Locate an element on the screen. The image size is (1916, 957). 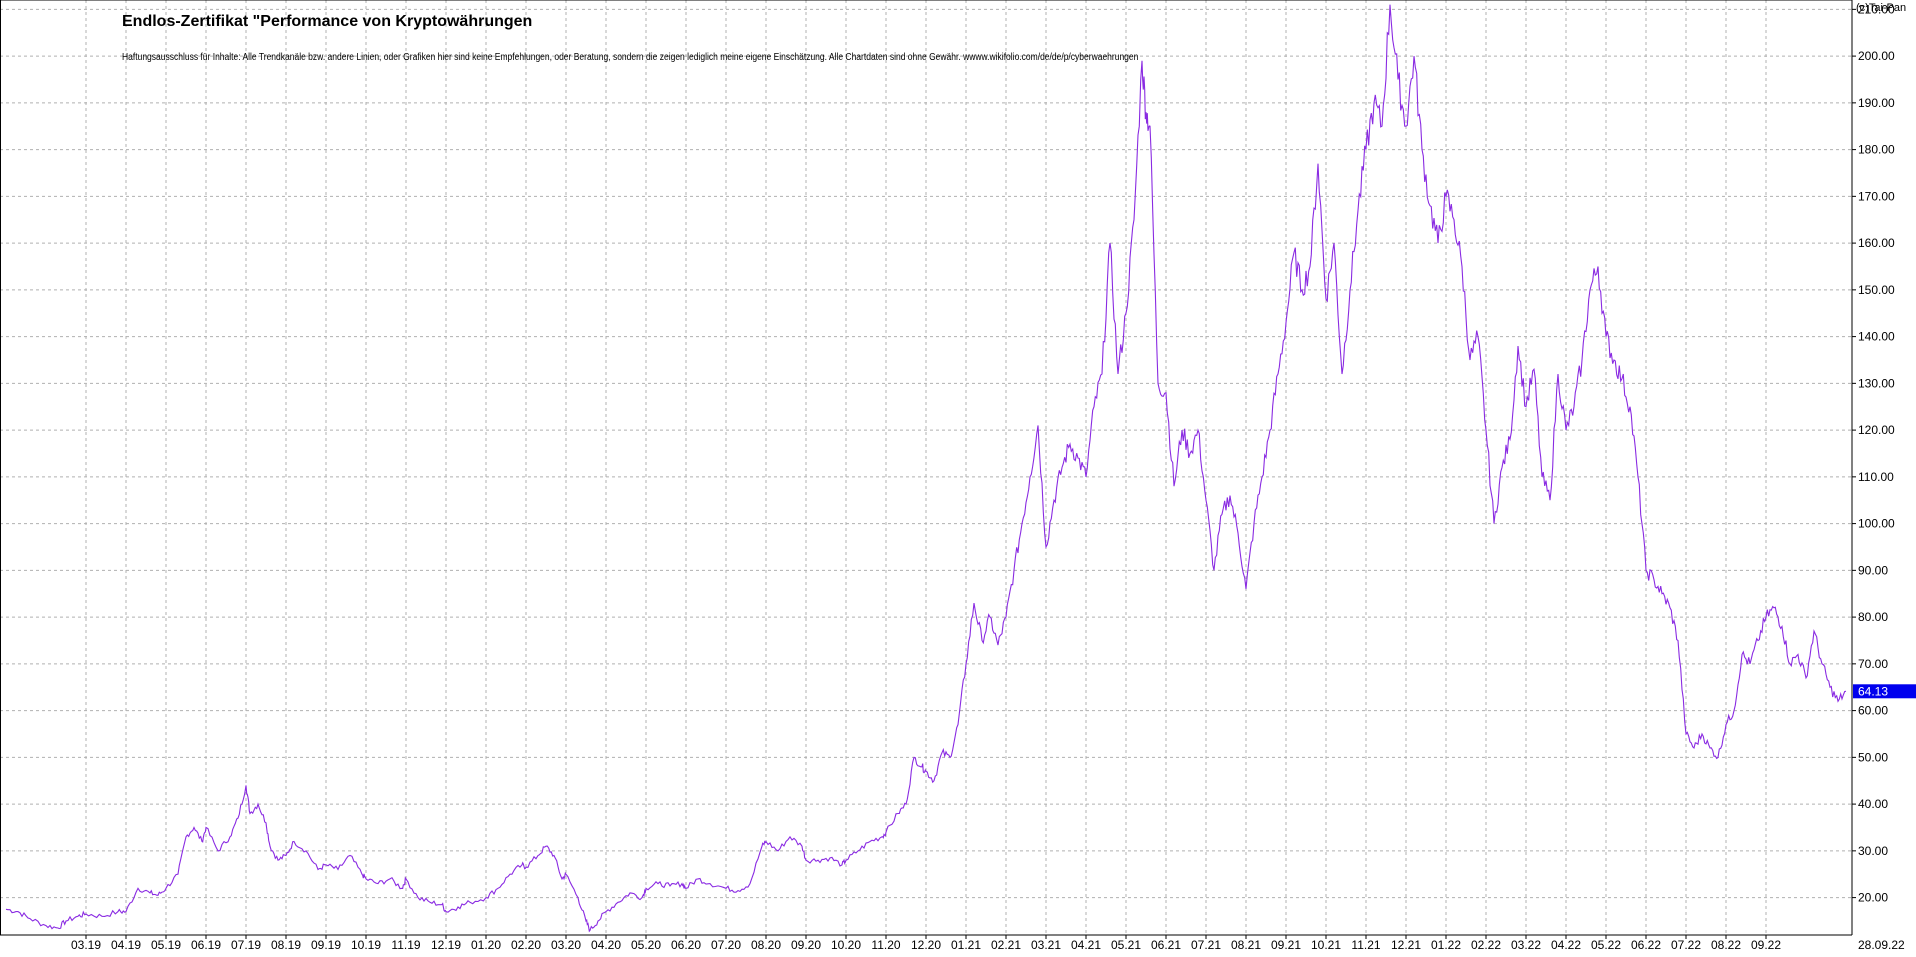
x-tick-label: 03.19 is located at coordinates (86, 945).